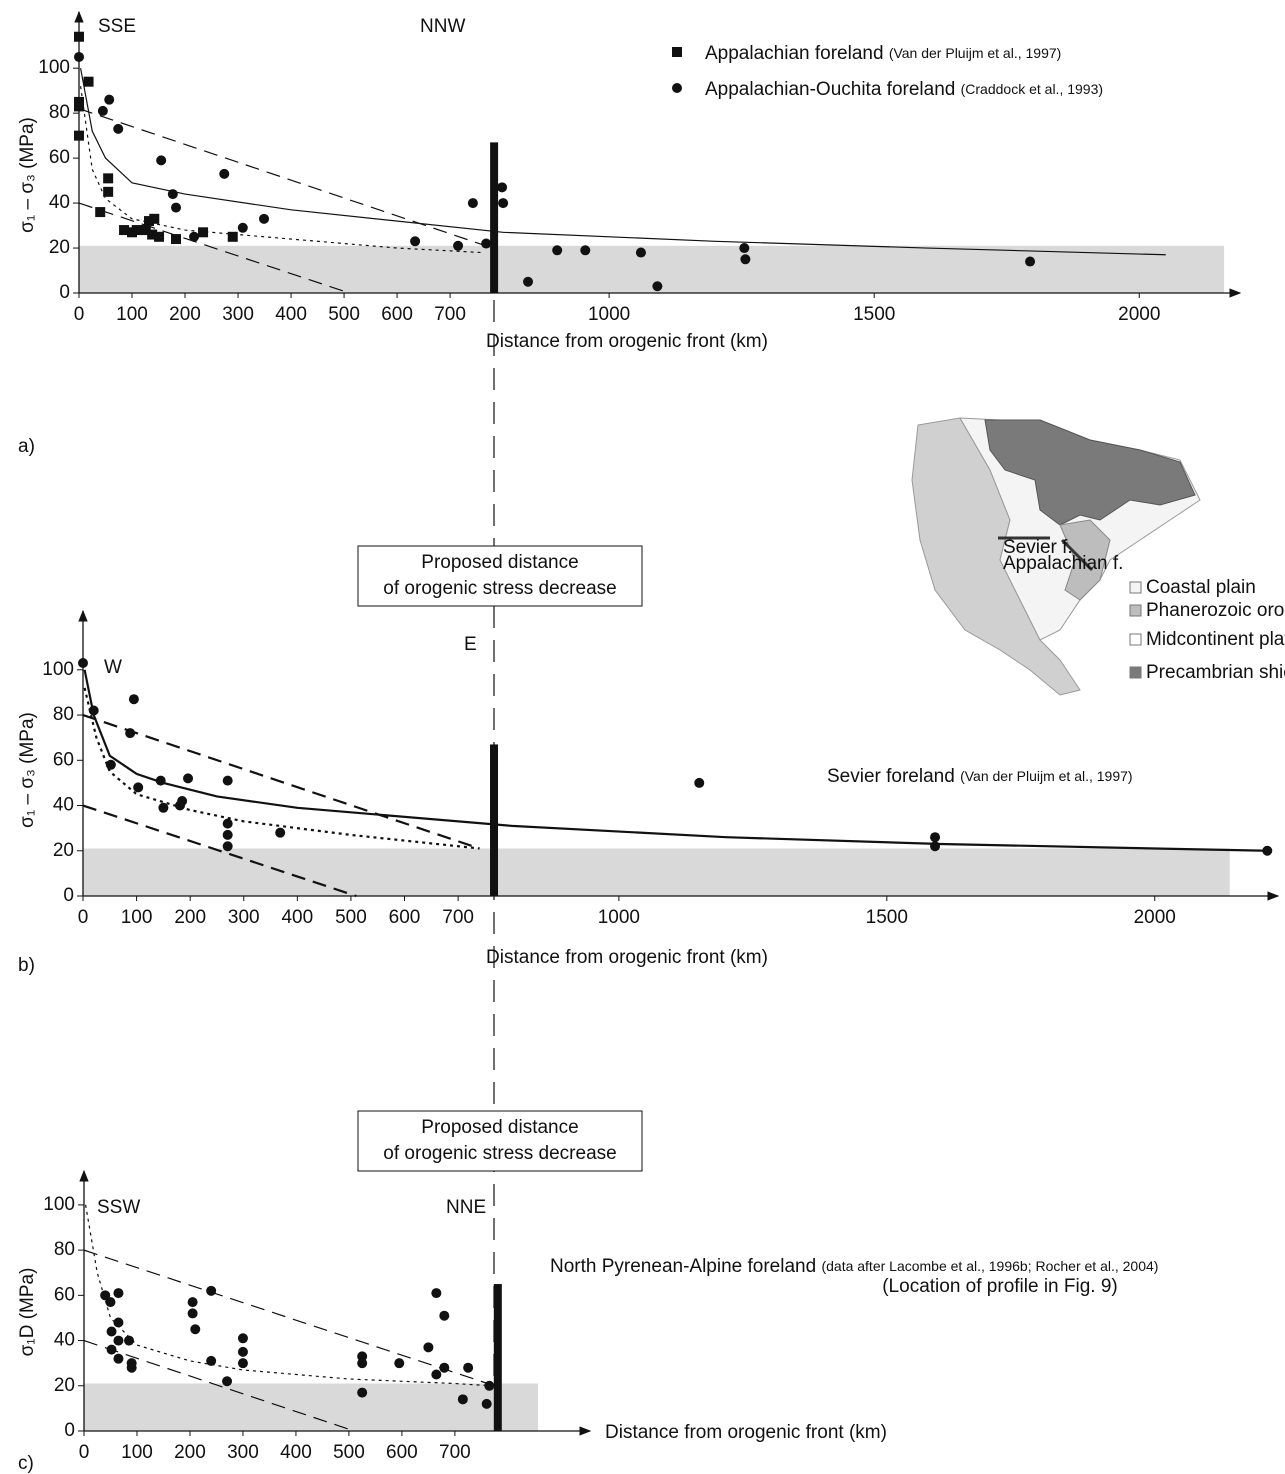 Image resolution: width=1285 pixels, height=1474 pixels. I want to click on map-legend-label: Midcontinent platform, so click(1215, 639).